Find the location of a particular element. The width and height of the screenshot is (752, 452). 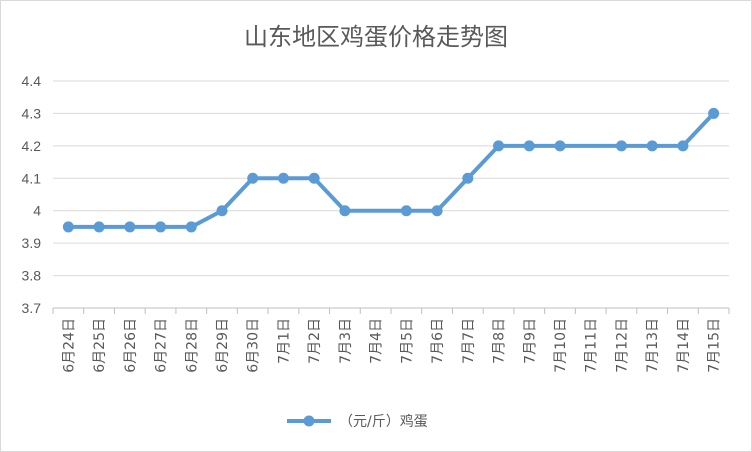

legend-marker-swatch is located at coordinates (309, 421).